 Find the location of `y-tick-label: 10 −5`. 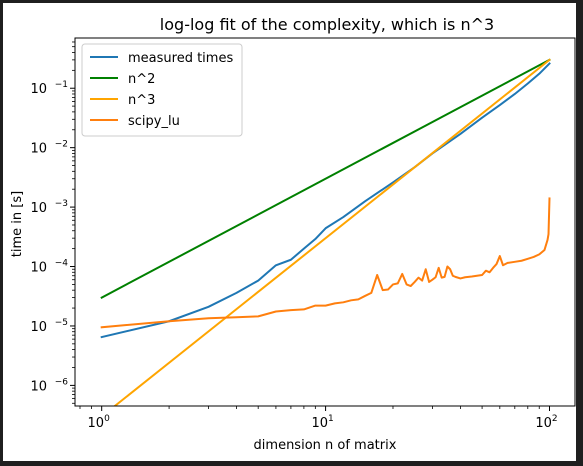

y-tick-label: 10 −5 is located at coordinates (49, 326).